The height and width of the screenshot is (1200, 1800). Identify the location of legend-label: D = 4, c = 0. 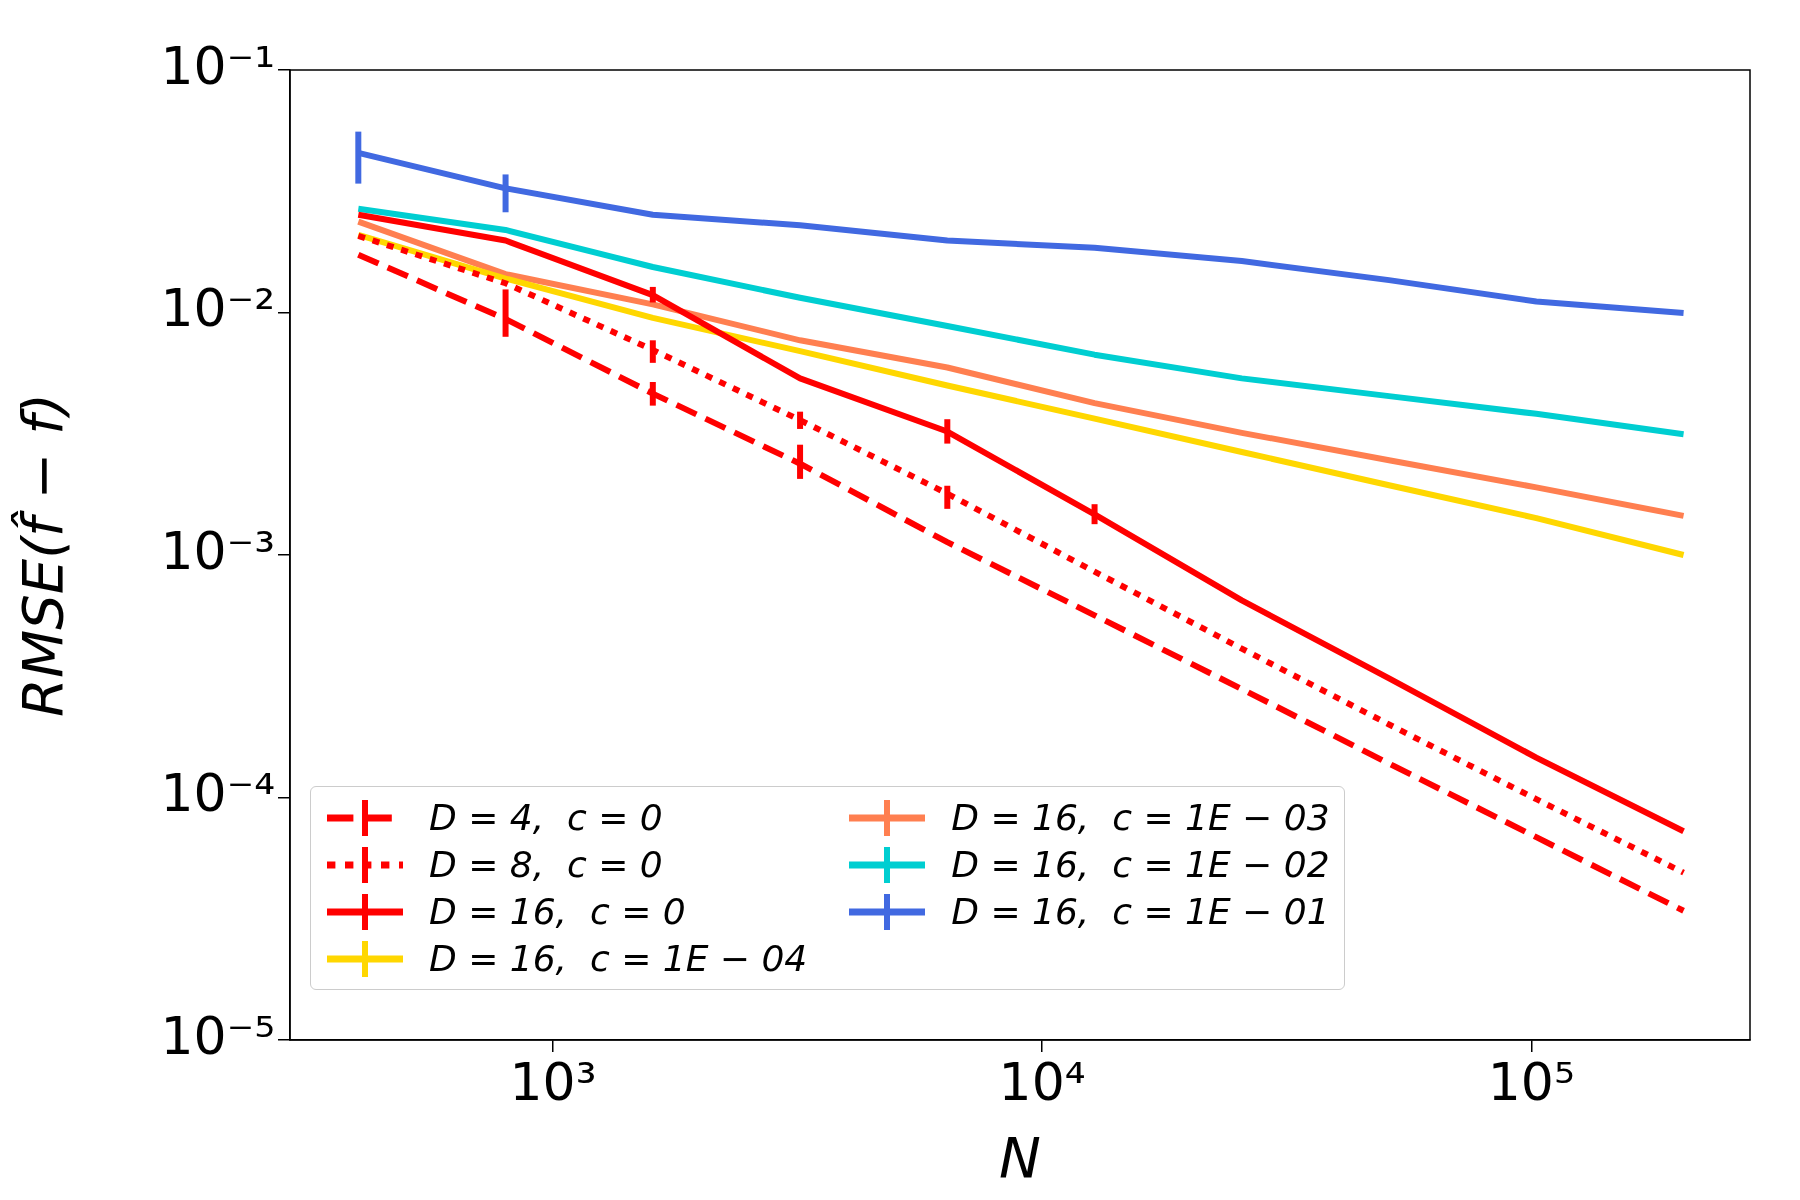
(546, 817).